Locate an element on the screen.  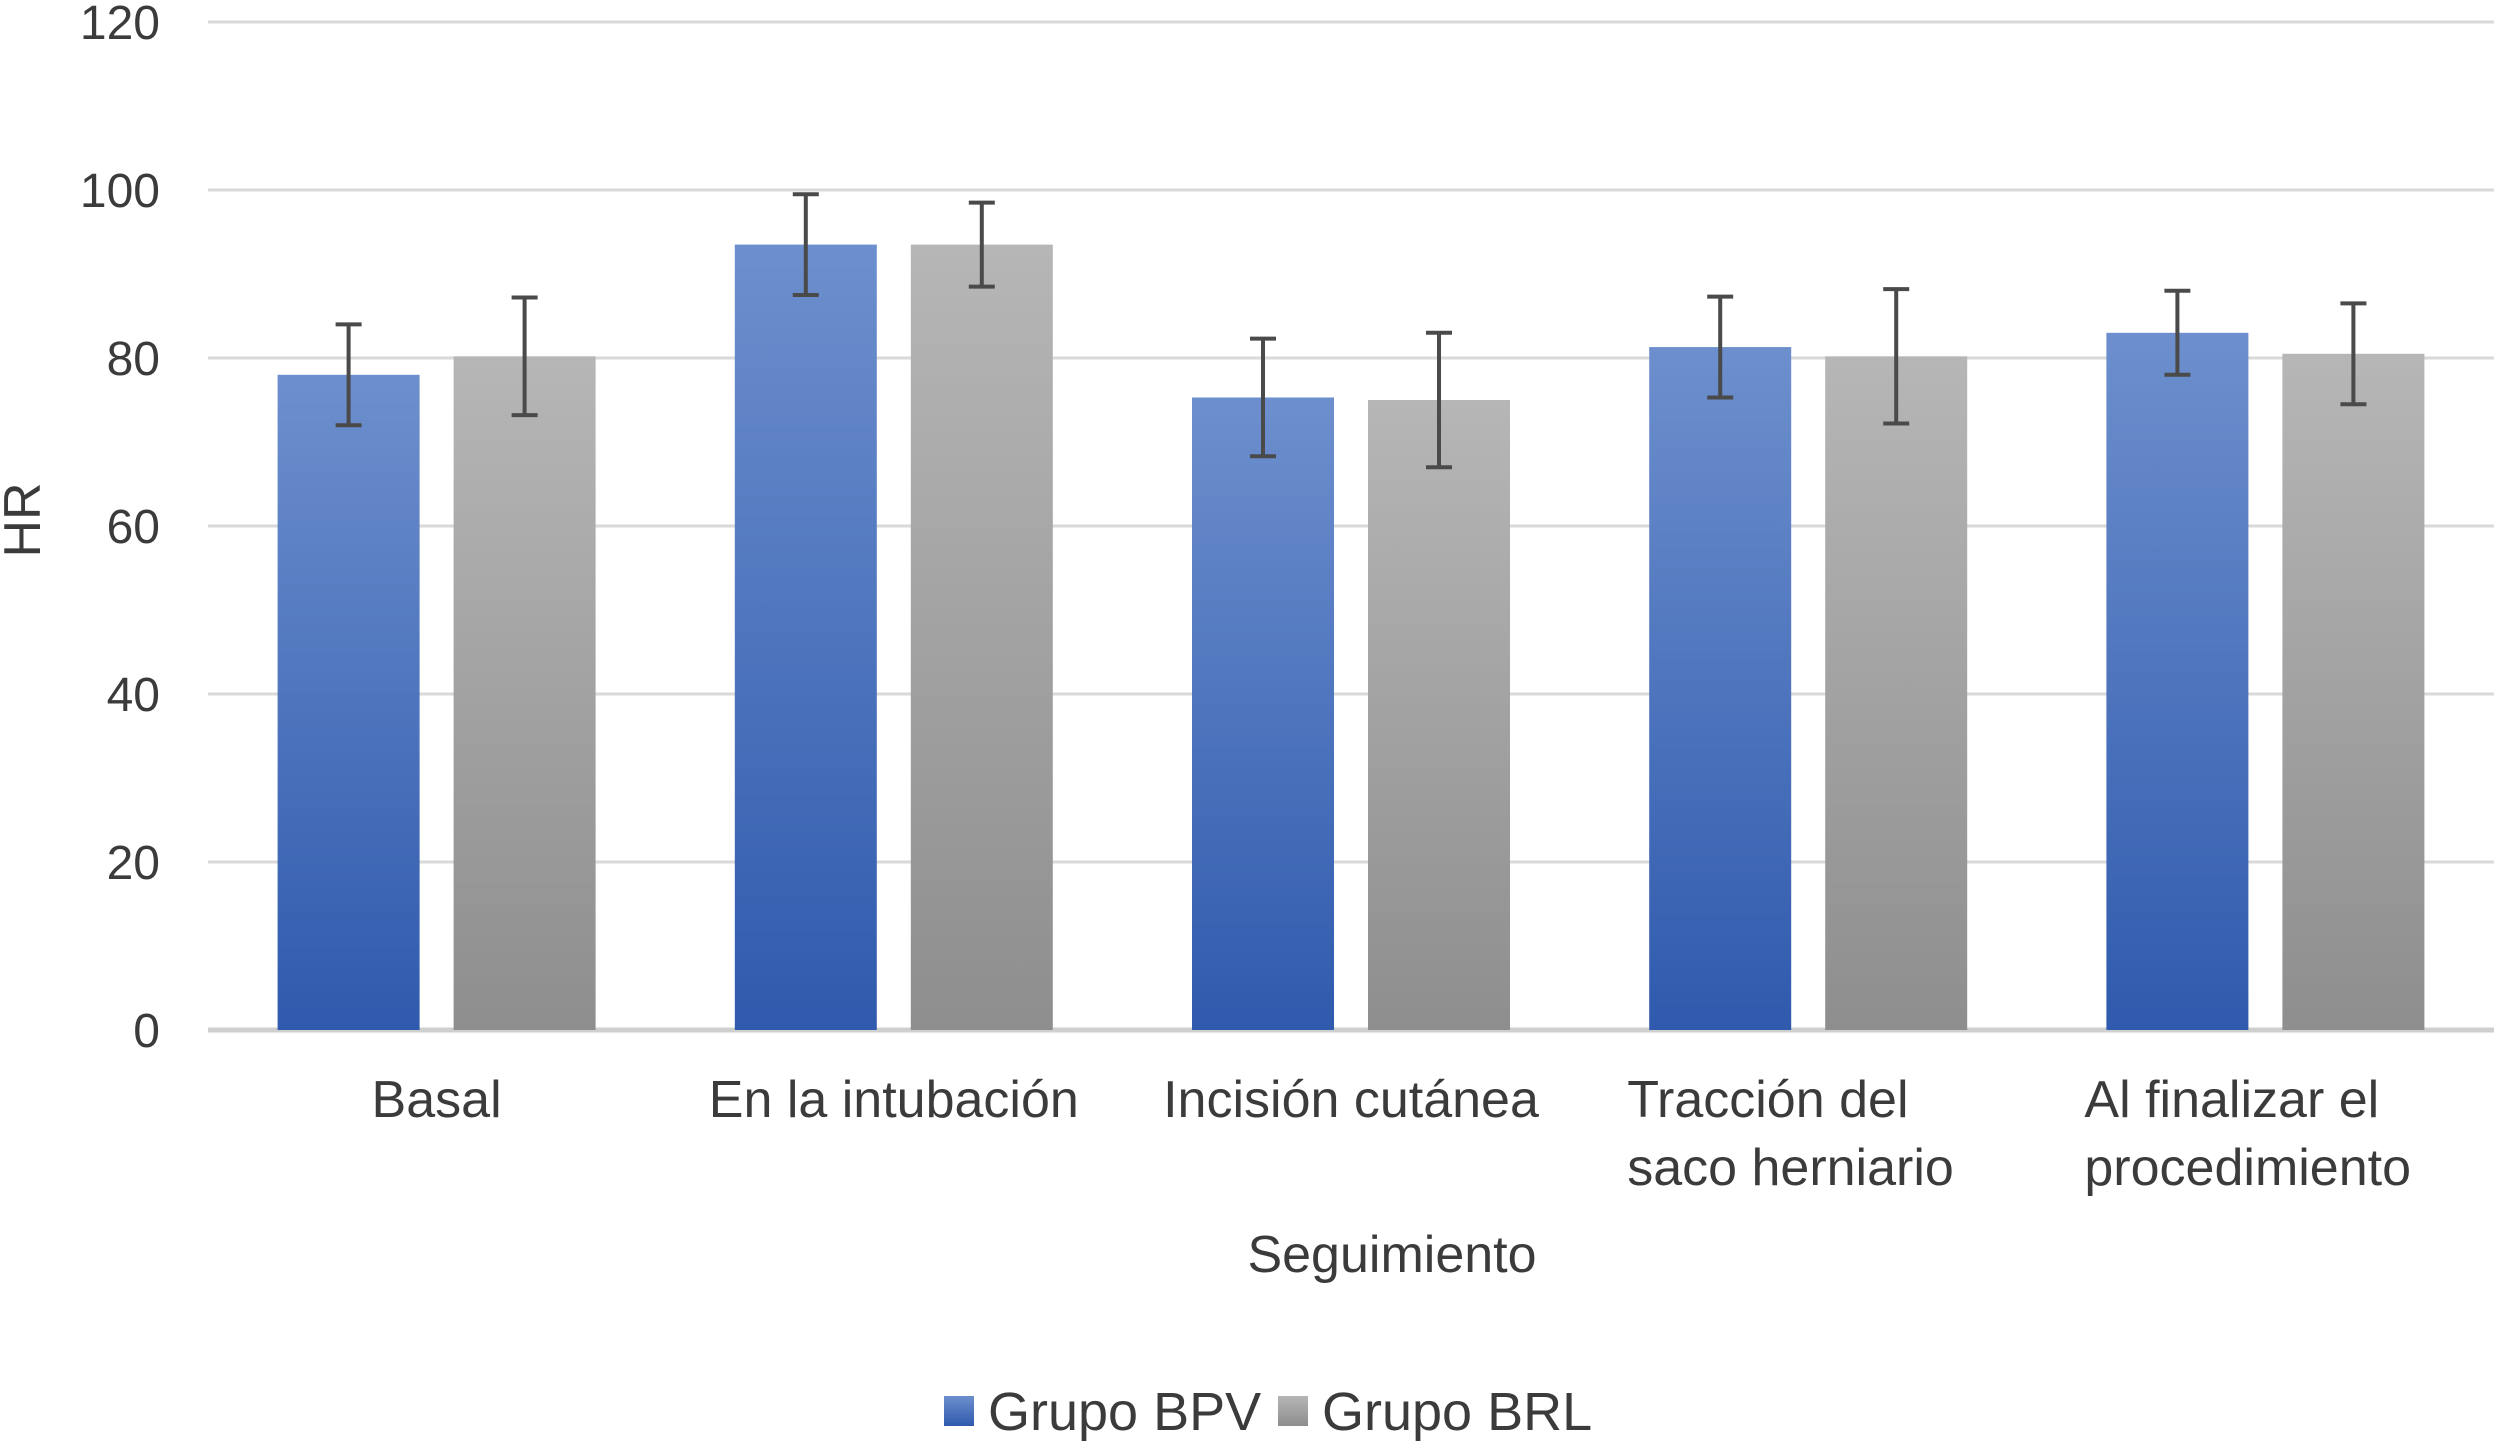
x-category-label: Incisión cutánea is located at coordinates (1351, 1100).